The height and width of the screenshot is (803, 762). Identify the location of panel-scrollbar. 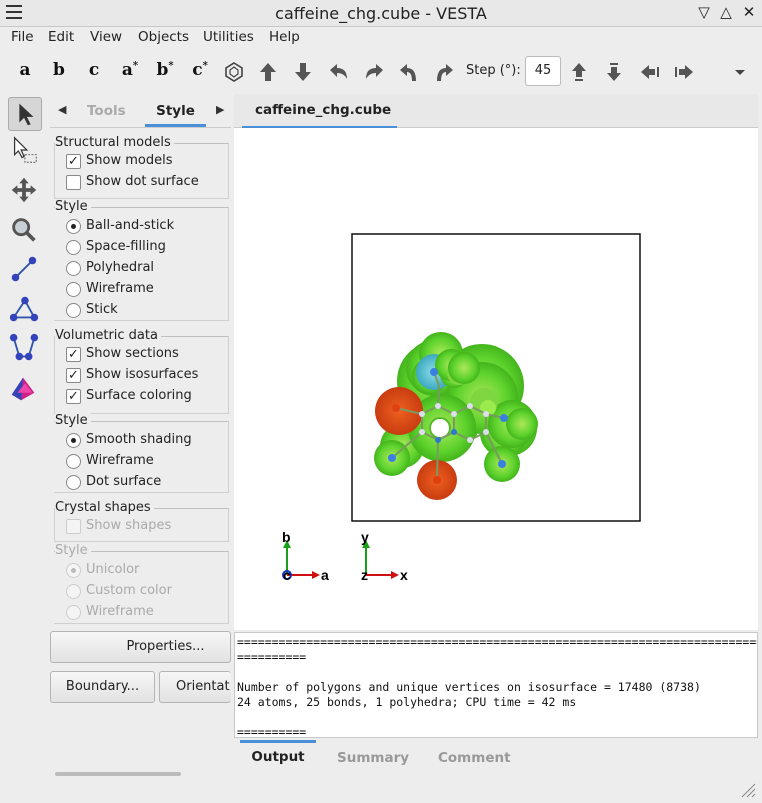
(118, 774).